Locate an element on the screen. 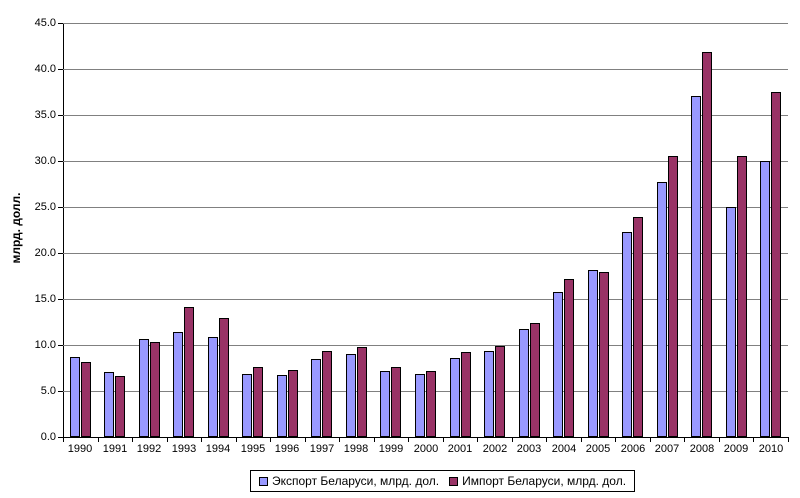 The image size is (800, 498). bar-export-2004 is located at coordinates (558, 364).